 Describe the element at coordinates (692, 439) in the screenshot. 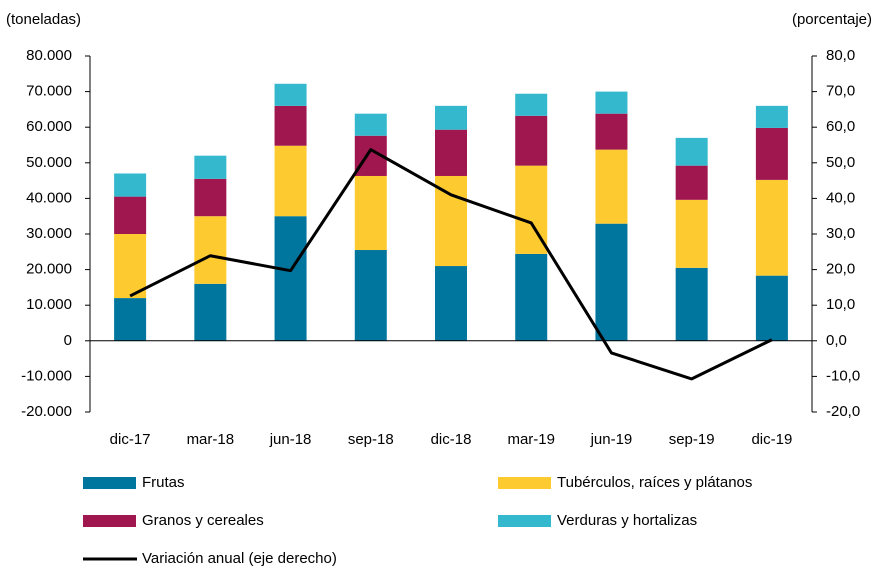

I see `x-tick-label: sep-19` at that location.